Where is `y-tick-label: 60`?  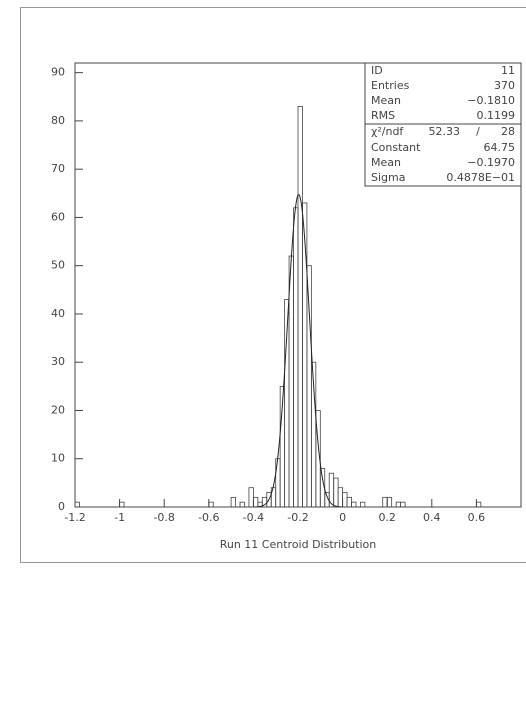
y-tick-label: 60 is located at coordinates (58, 216).